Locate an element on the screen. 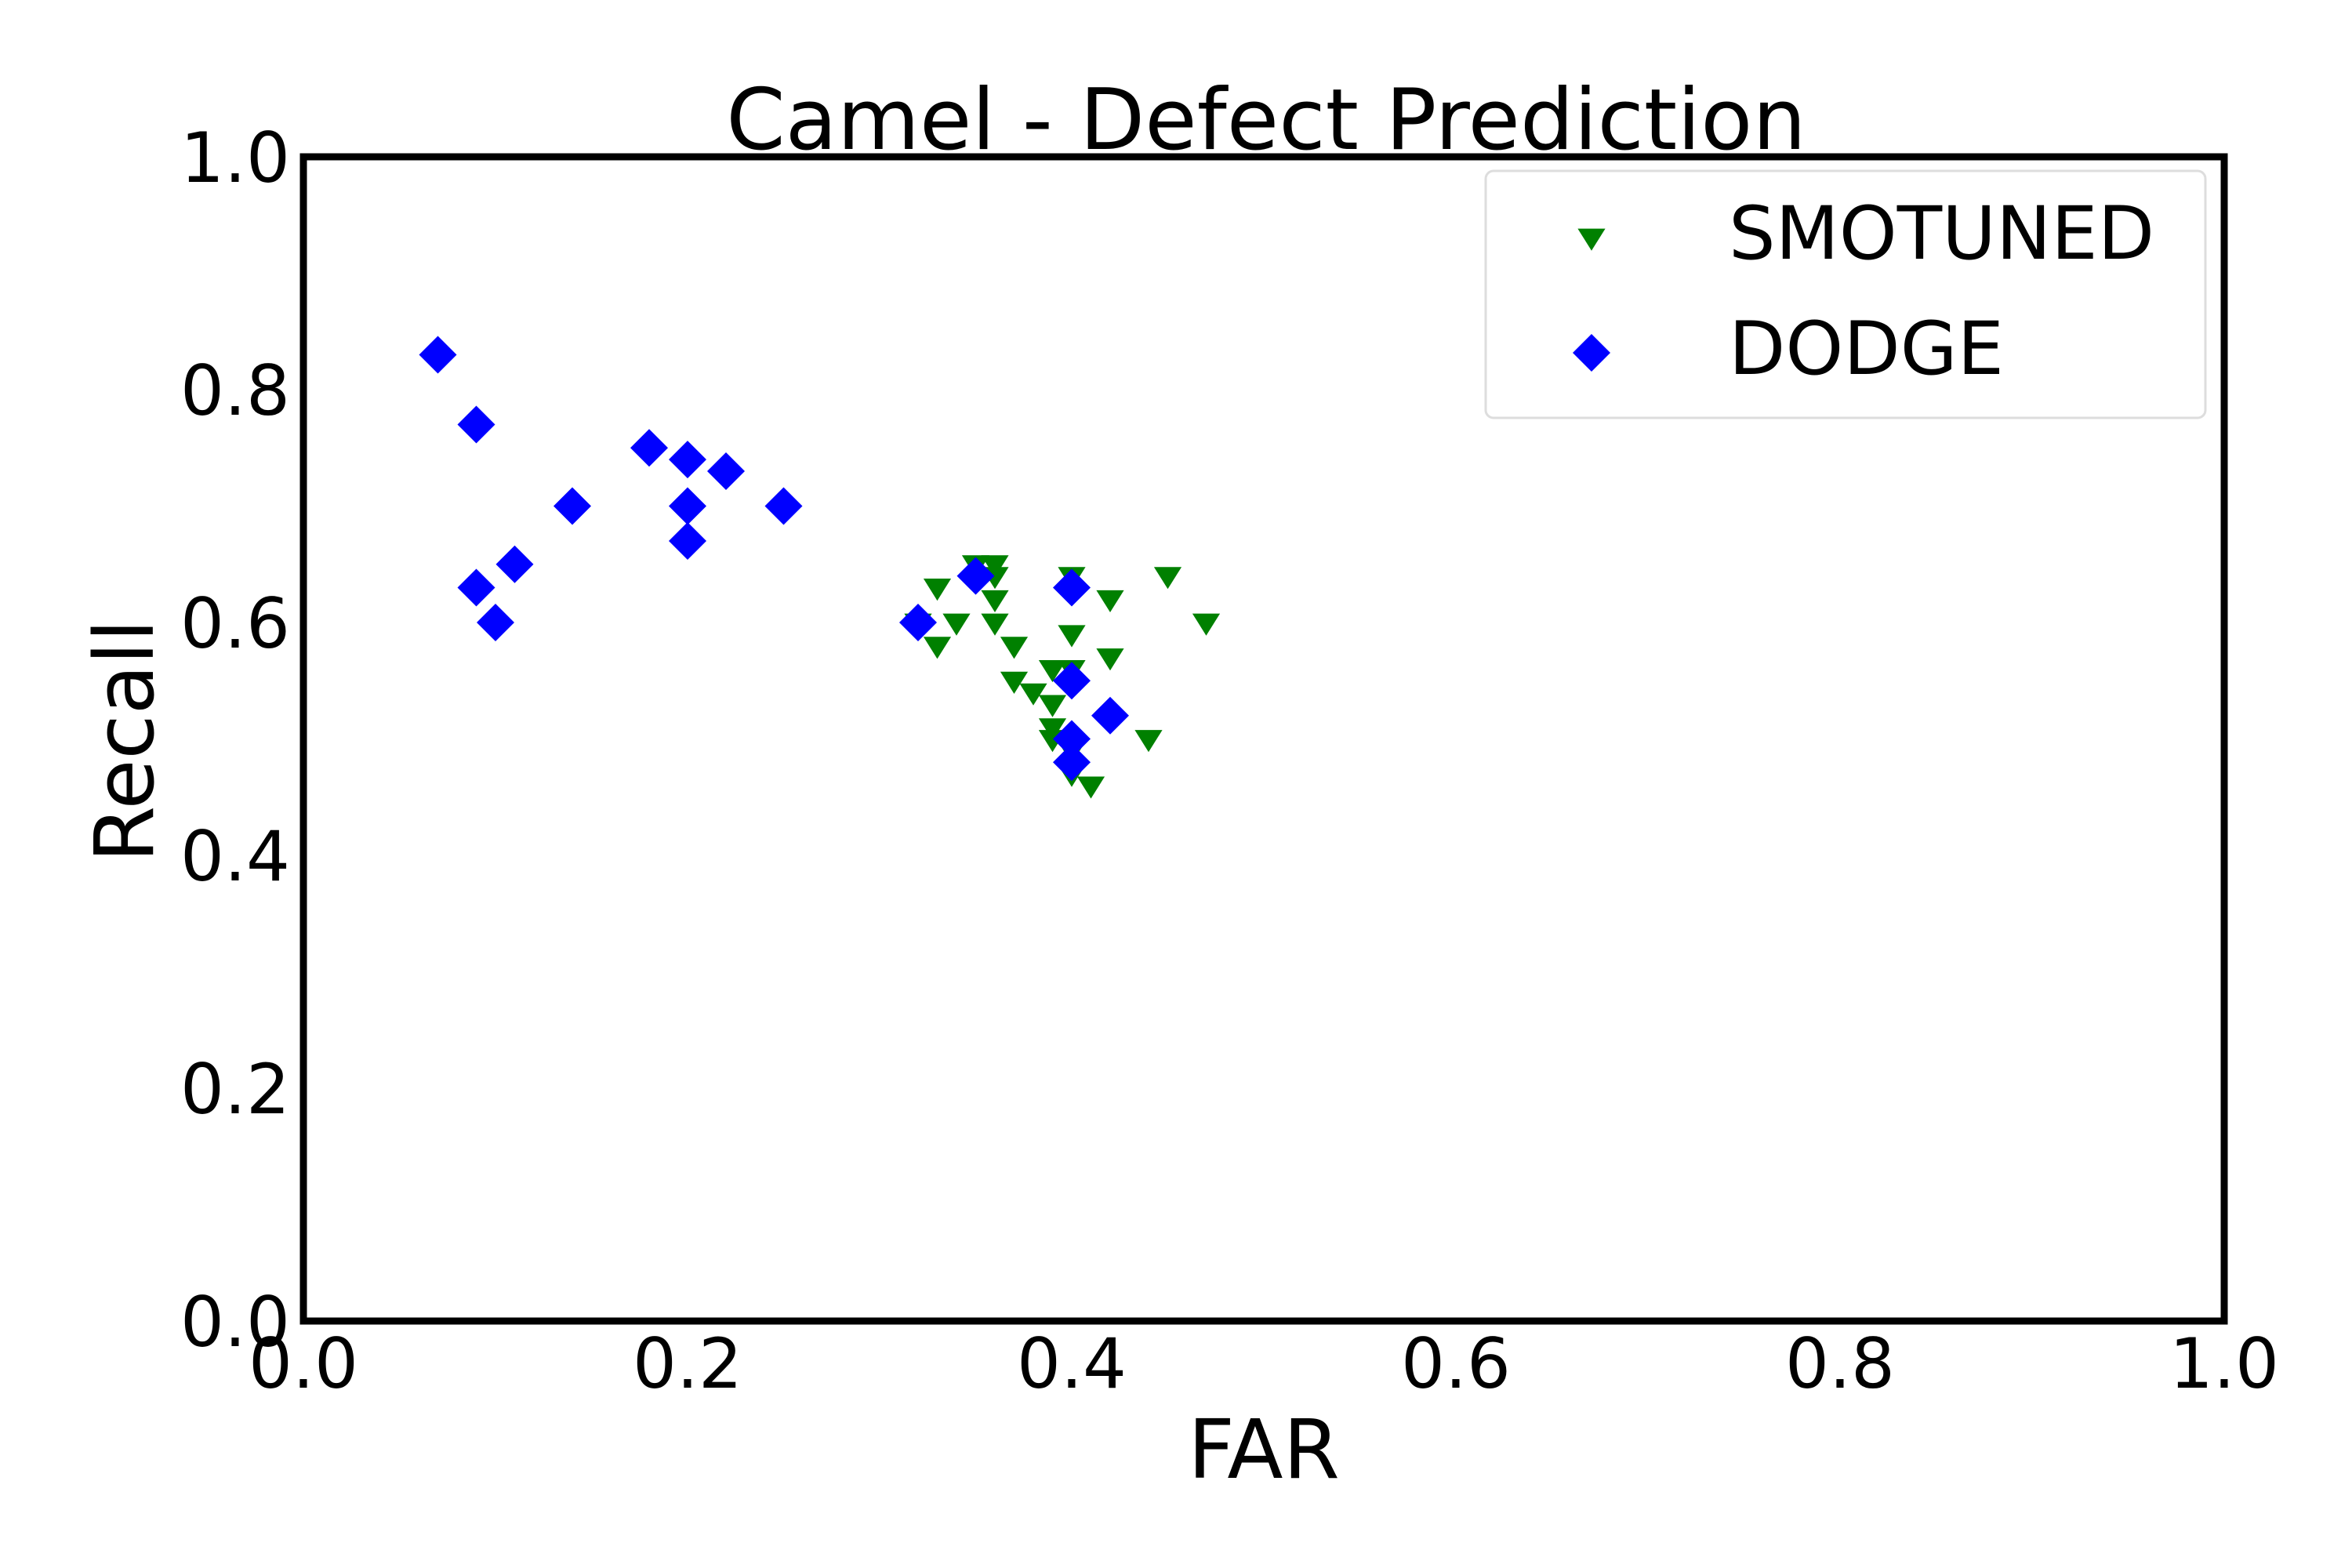 This screenshot has width=2352, height=1568. x-tick-label: 1.0 is located at coordinates (2224, 1363).